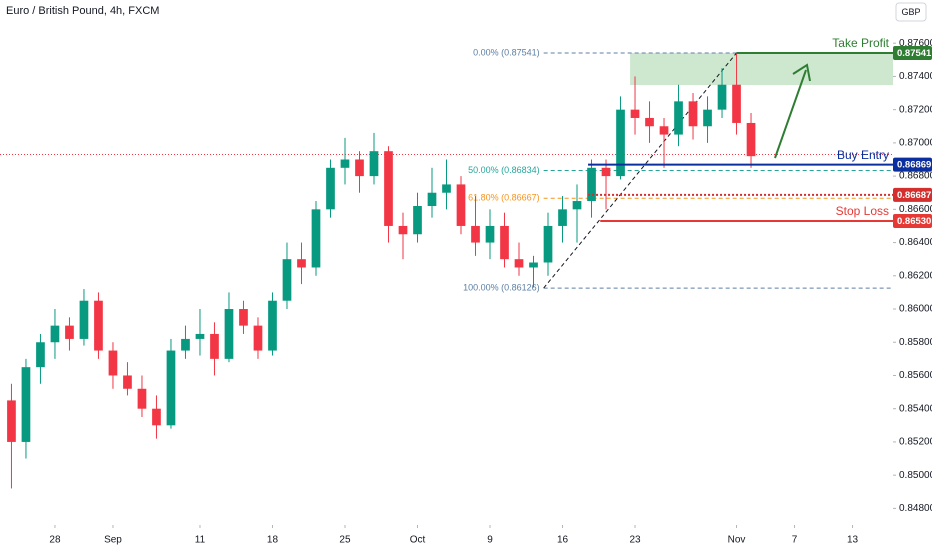 The image size is (932, 550). What do you see at coordinates (506, 52) in the screenshot?
I see `fib-label: 0.00% (0.87541)` at bounding box center [506, 52].